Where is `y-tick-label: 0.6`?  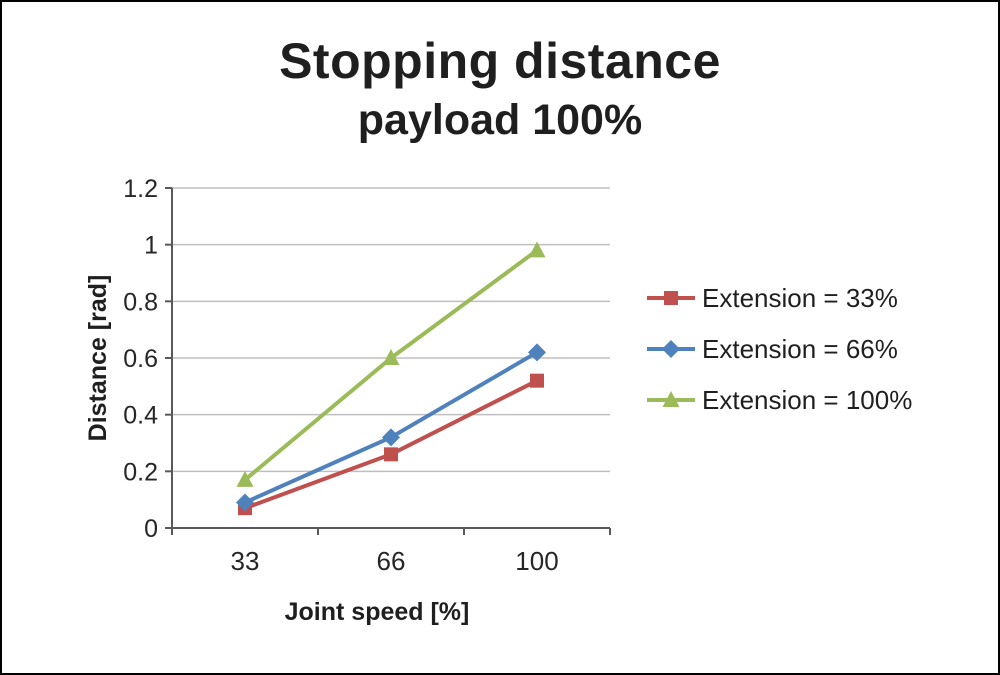 y-tick-label: 0.6 is located at coordinates (140, 359).